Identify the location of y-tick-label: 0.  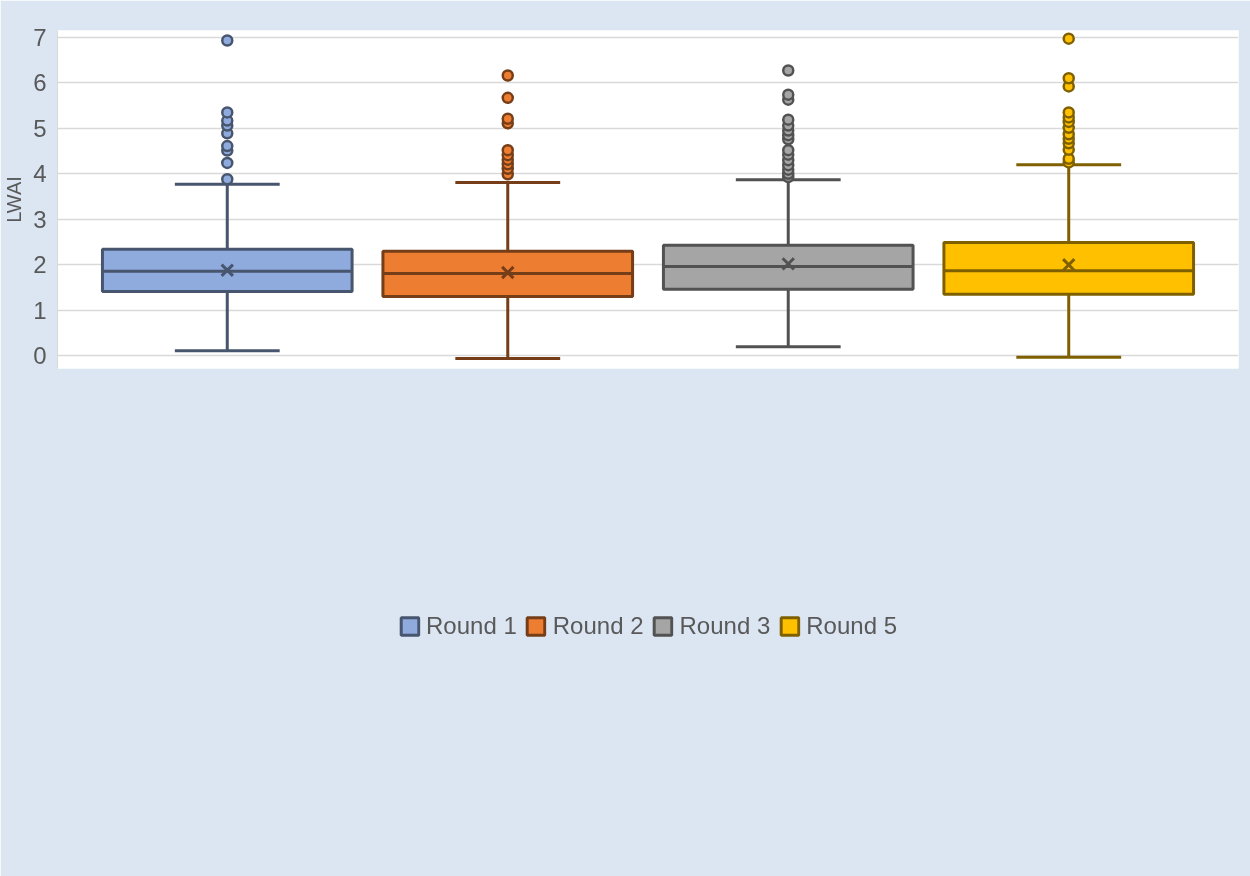
(40, 356).